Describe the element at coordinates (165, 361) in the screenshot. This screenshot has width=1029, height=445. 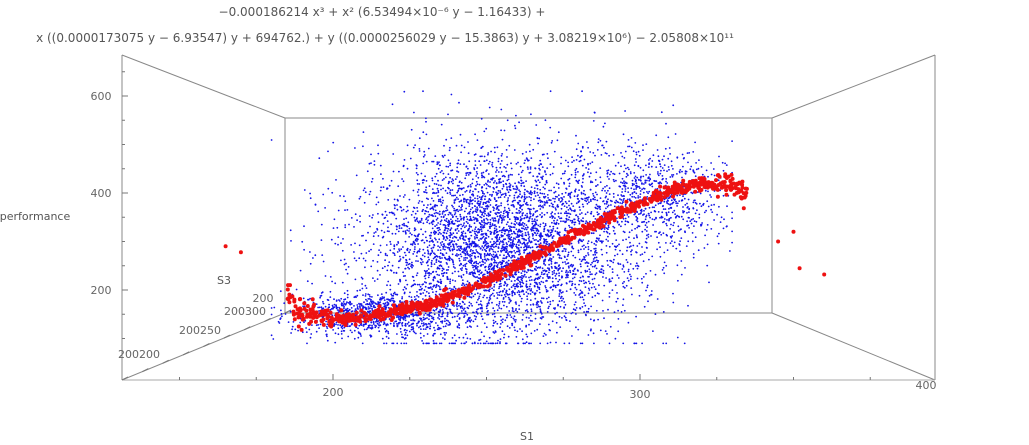
I see `depth-tick-mark` at that location.